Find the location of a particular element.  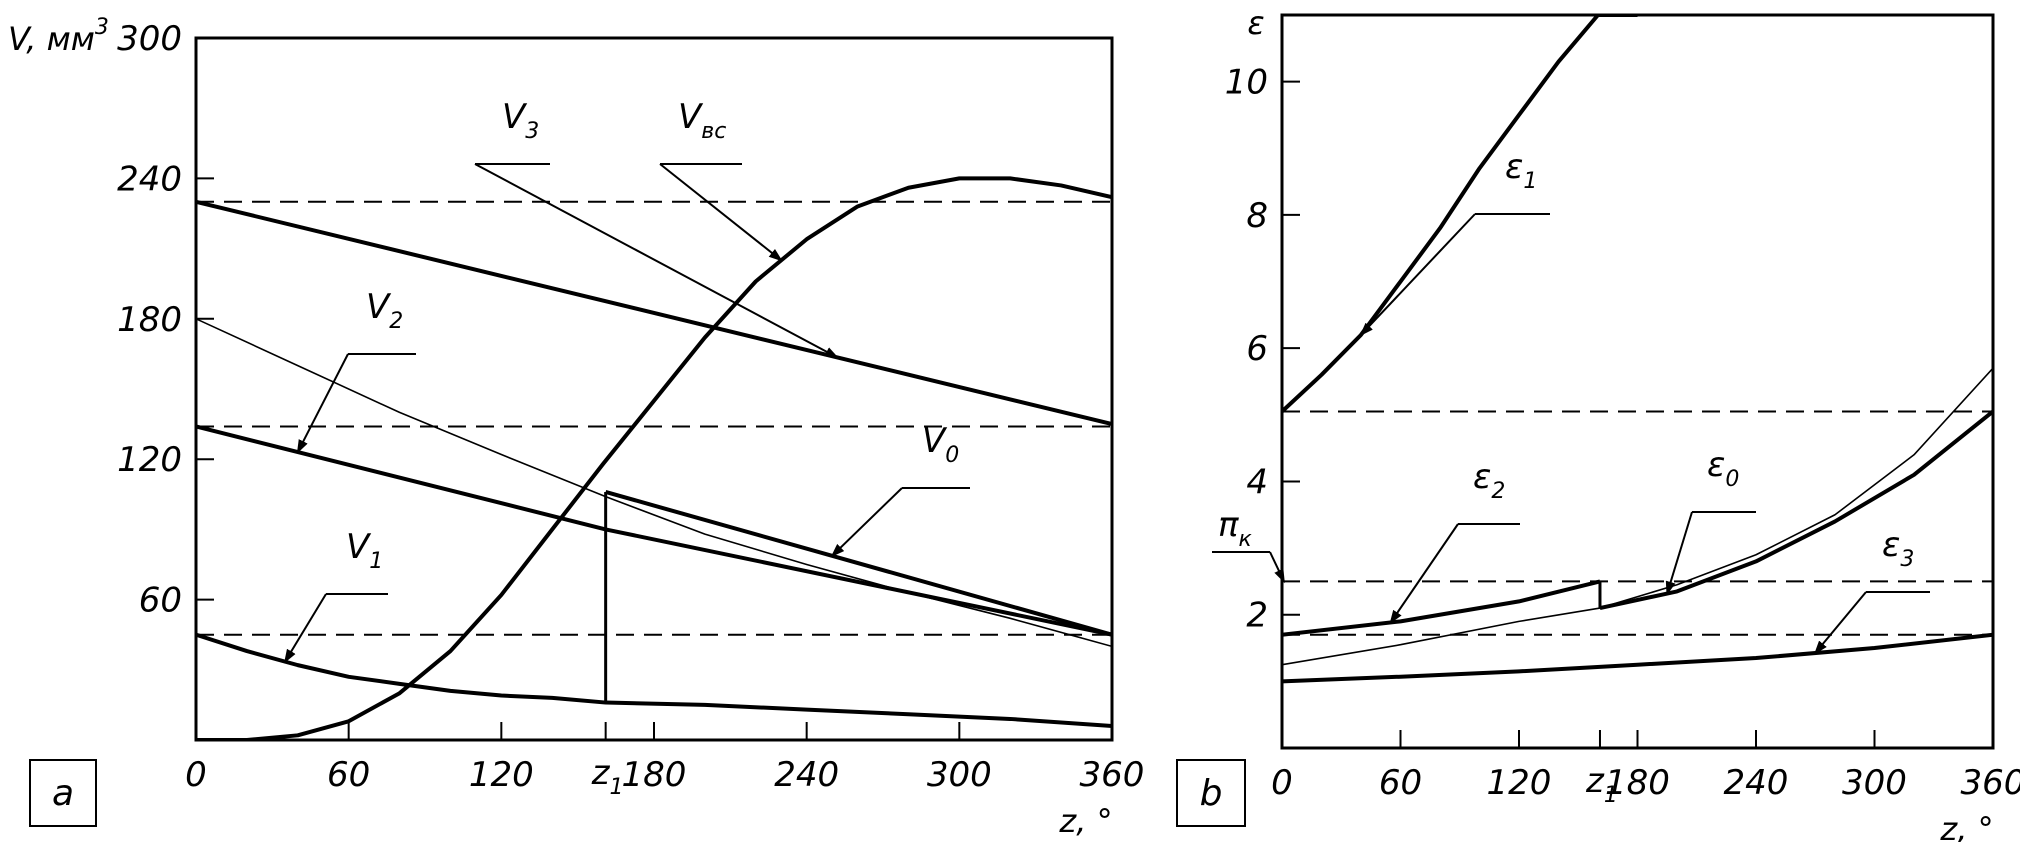

z1-tick-label: z1 is located at coordinates (607, 776).